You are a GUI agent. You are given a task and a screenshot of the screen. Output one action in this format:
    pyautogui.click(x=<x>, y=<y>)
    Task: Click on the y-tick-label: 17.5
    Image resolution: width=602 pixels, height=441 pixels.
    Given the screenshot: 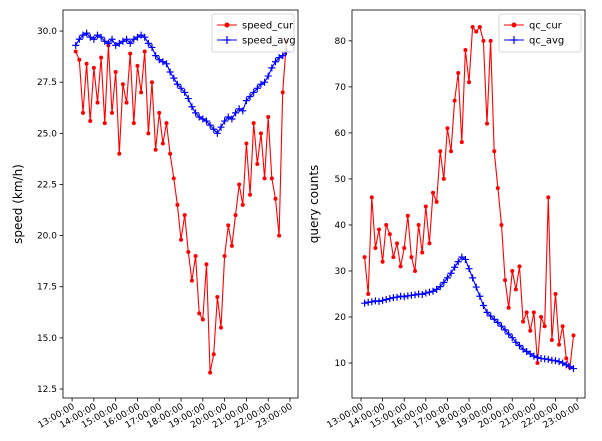 What is the action you would take?
    pyautogui.click(x=47, y=288)
    